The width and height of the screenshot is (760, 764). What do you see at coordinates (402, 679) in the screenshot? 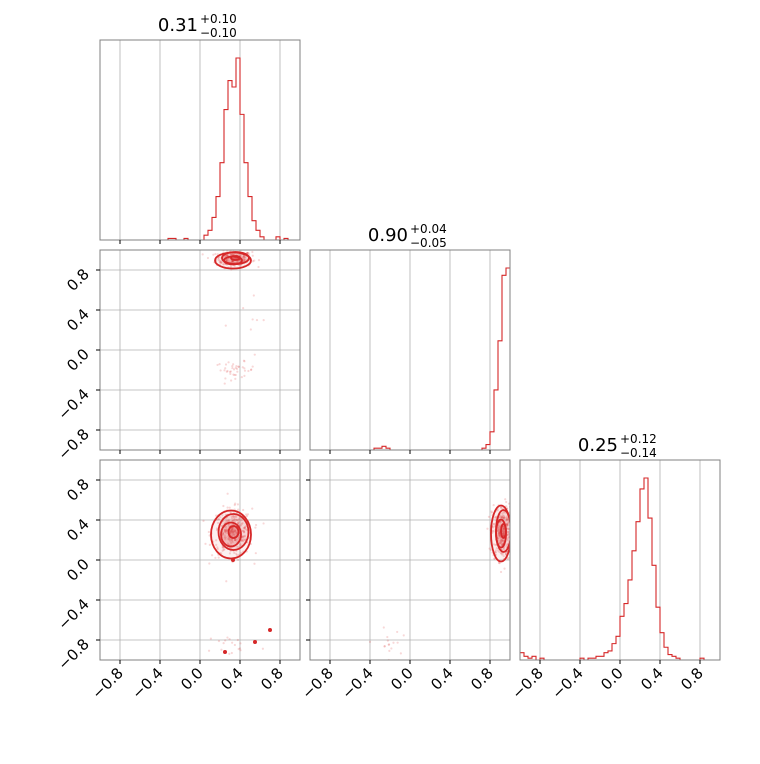
I see `x-tick-label: 0.0` at bounding box center [402, 679].